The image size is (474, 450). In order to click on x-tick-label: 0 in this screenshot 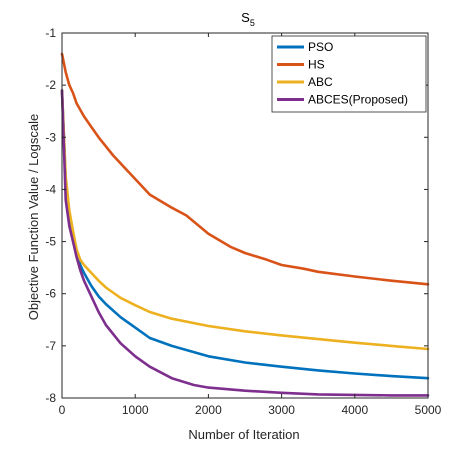, I will do `click(62, 410)`.